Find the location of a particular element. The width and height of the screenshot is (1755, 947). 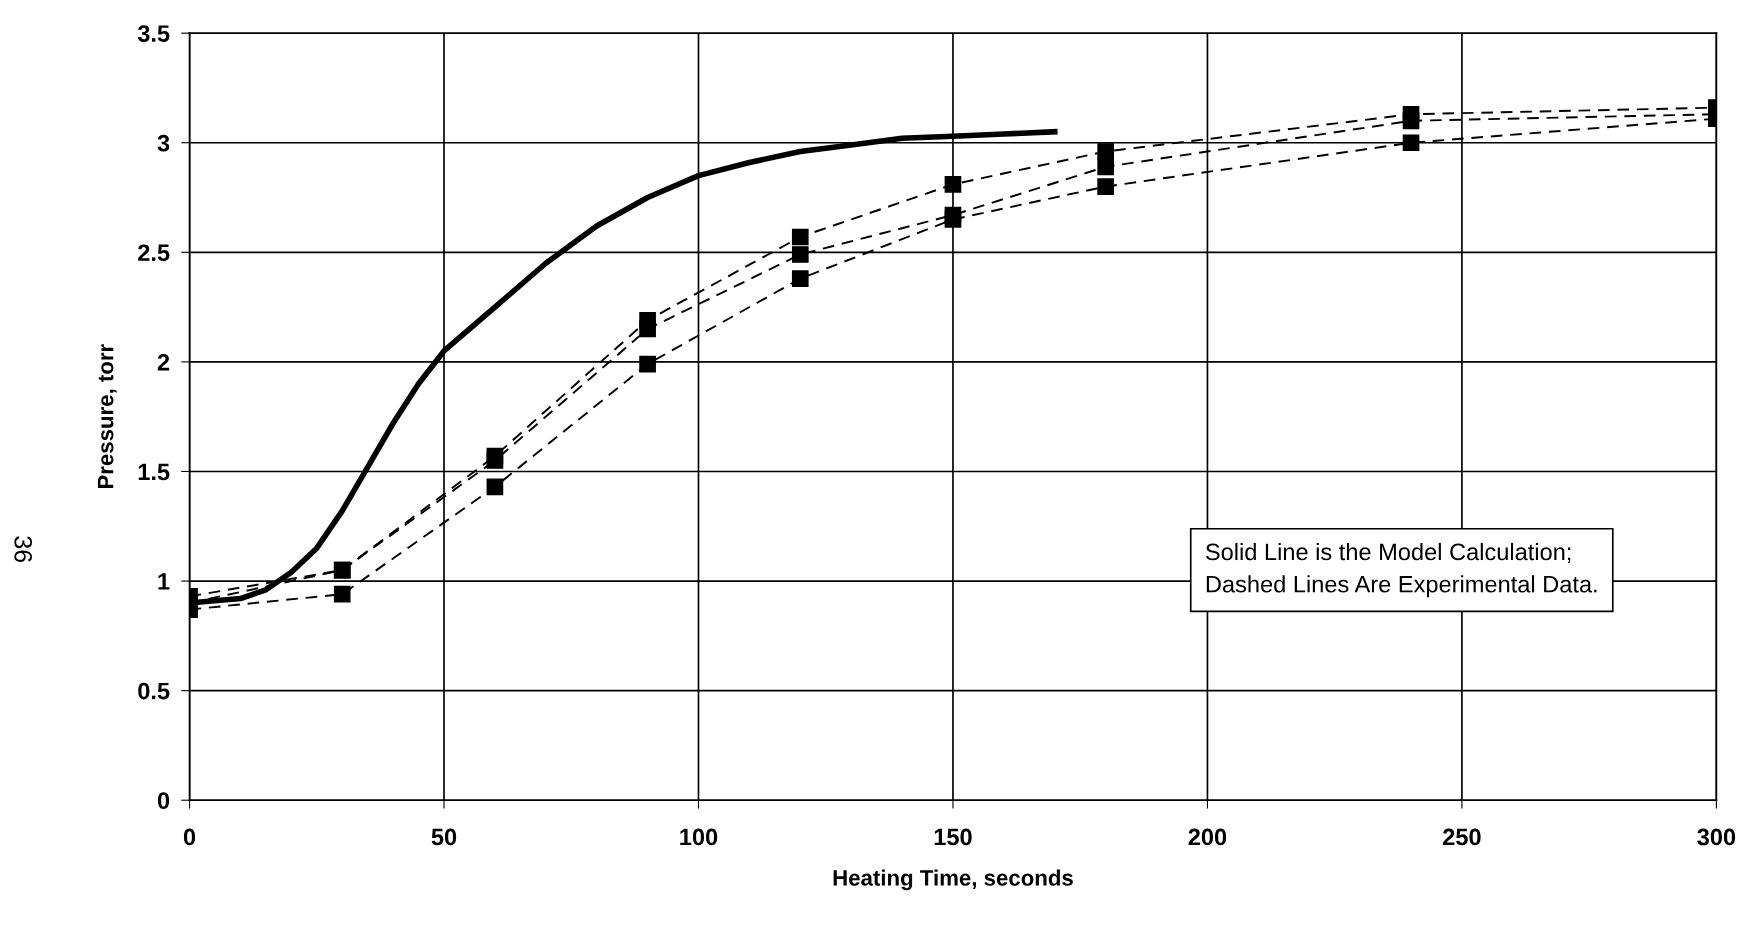

x-axis-title: Heating Time, seconds is located at coordinates (953, 880).